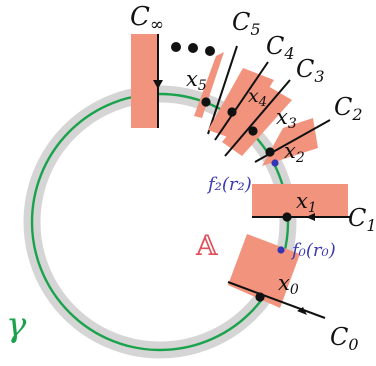  I want to click on label-c-inf: C∞, so click(147, 18).